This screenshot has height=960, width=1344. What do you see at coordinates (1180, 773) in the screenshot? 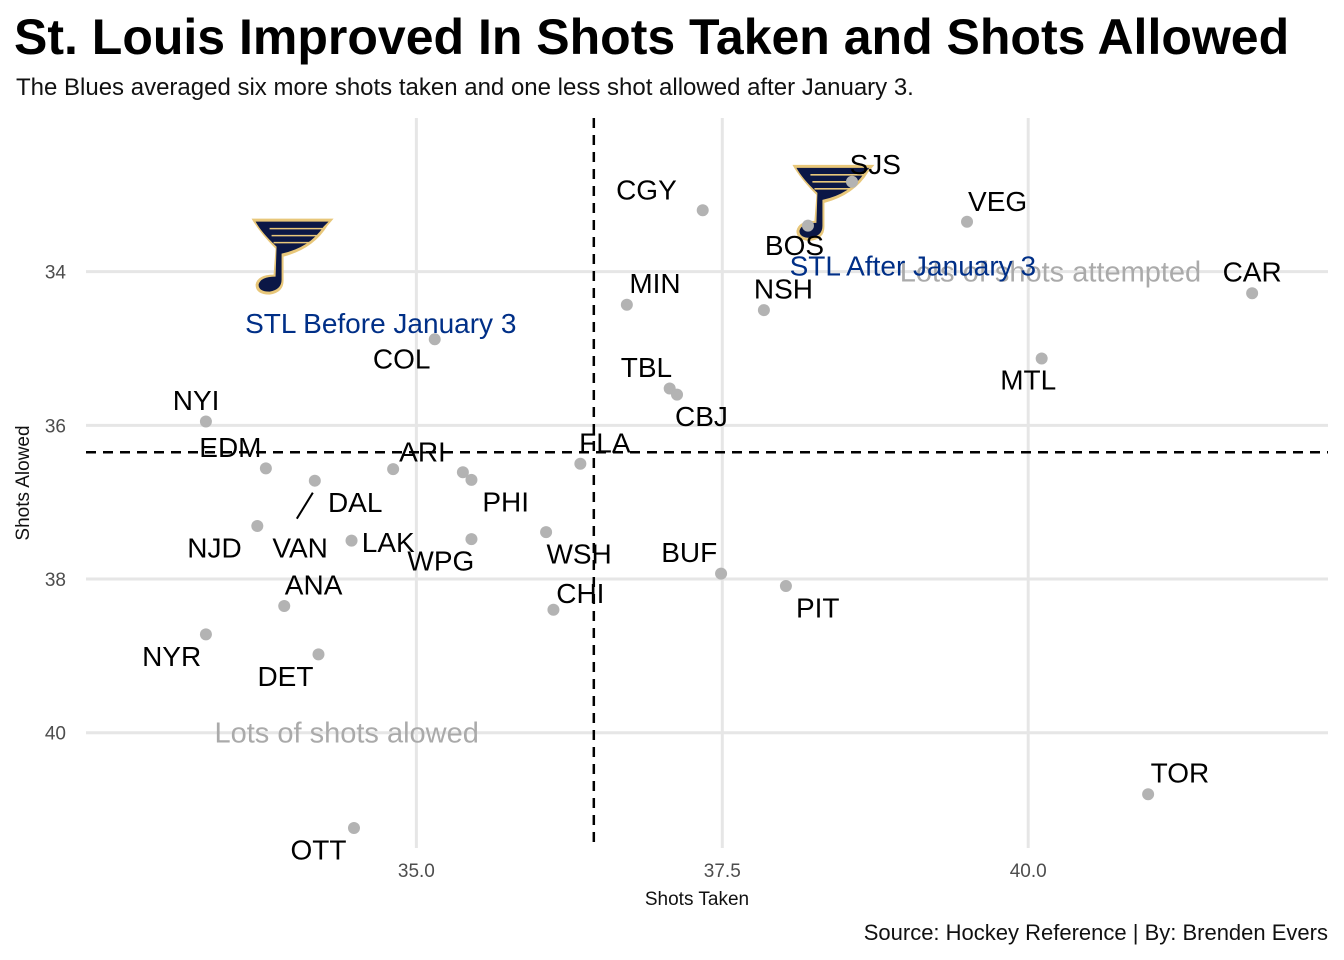
I see `team-label-tor: TOR` at bounding box center [1180, 773].